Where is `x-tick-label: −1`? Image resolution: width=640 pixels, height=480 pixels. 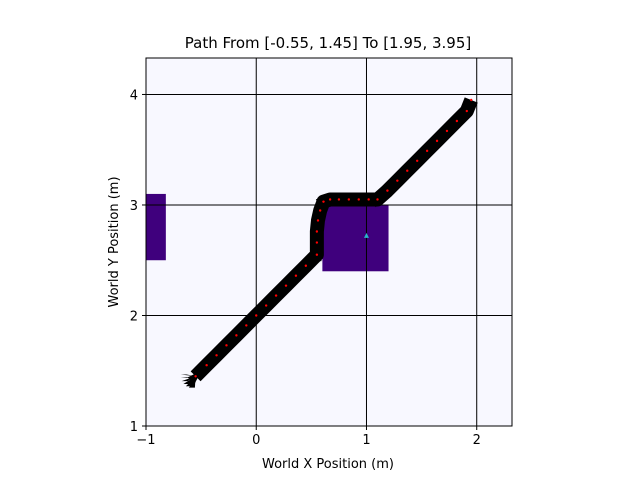
x-tick-label: −1 is located at coordinates (145, 440).